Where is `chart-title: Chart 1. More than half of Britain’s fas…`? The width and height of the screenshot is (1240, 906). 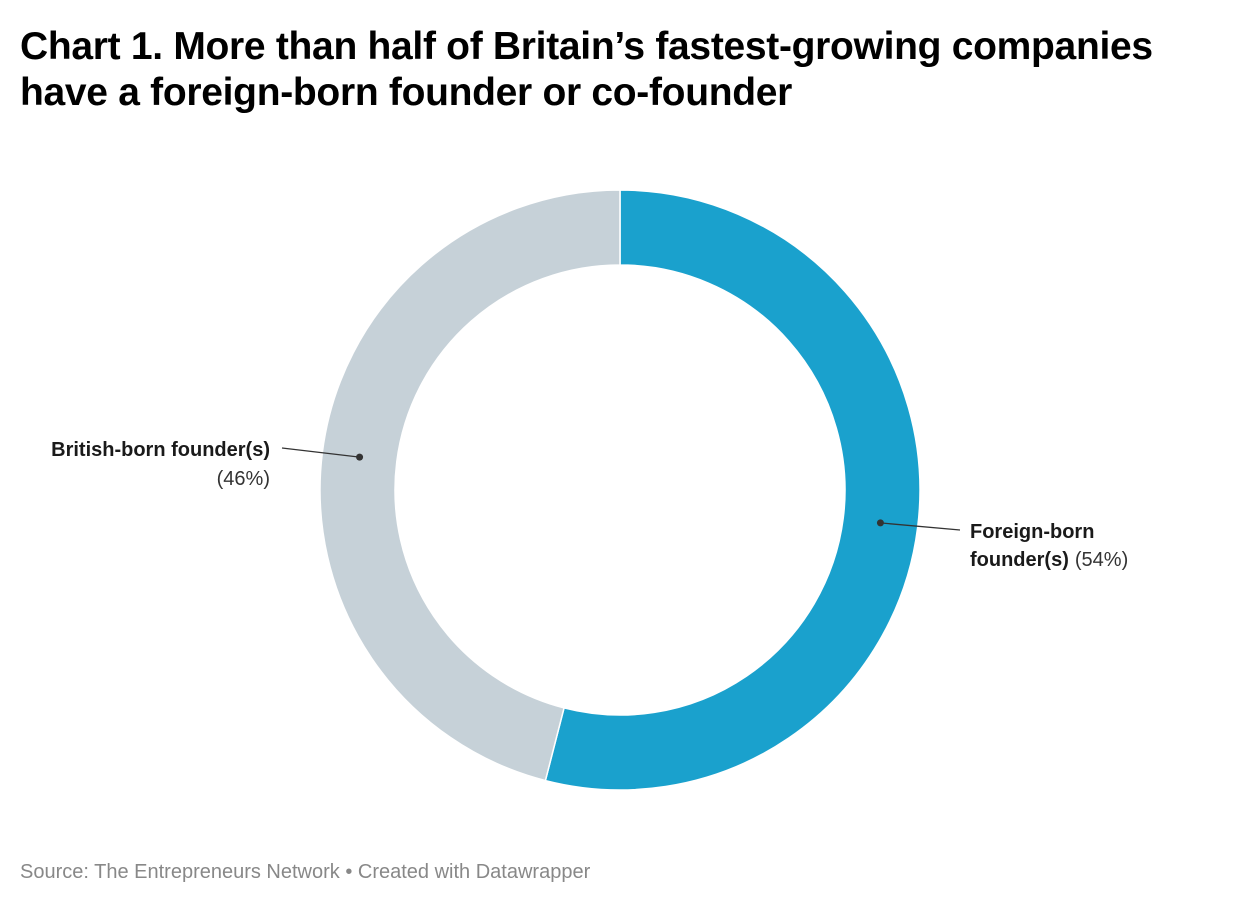 chart-title: Chart 1. More than half of Britain’s fas… is located at coordinates (586, 69).